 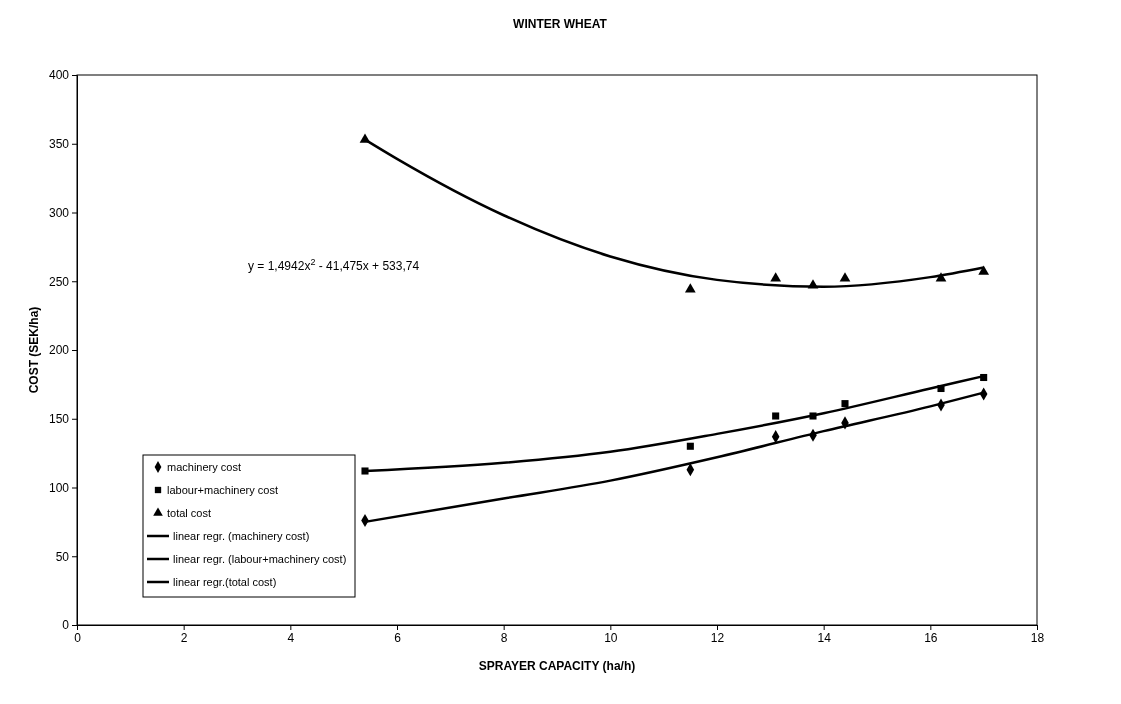 I want to click on legend-label: machinery cost, so click(x=204, y=467).